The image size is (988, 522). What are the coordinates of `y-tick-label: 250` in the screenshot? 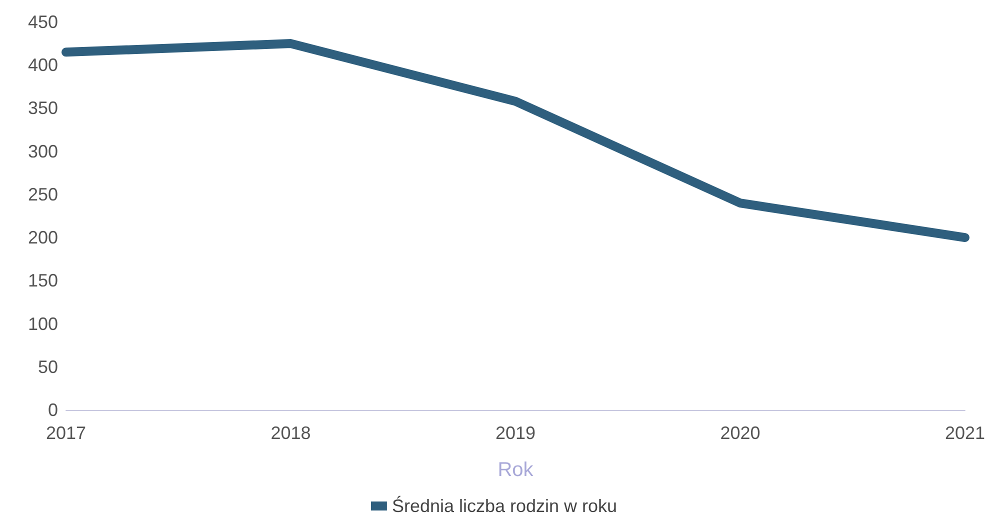 It's located at (43, 194).